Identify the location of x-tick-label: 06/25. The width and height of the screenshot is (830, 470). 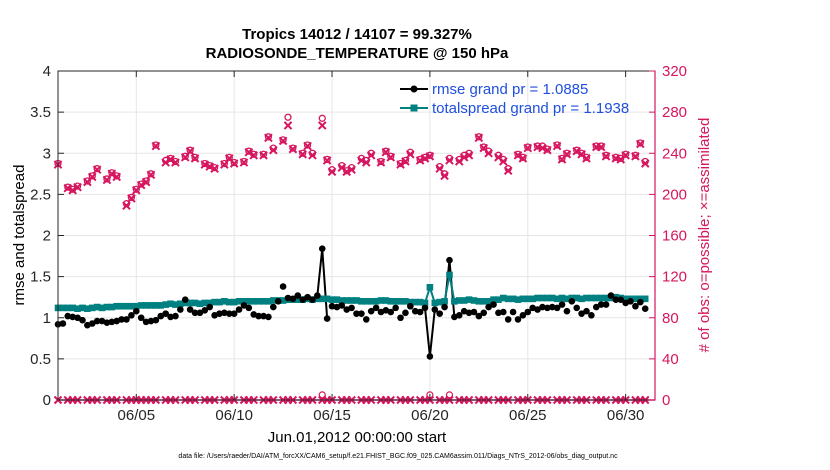
(528, 415).